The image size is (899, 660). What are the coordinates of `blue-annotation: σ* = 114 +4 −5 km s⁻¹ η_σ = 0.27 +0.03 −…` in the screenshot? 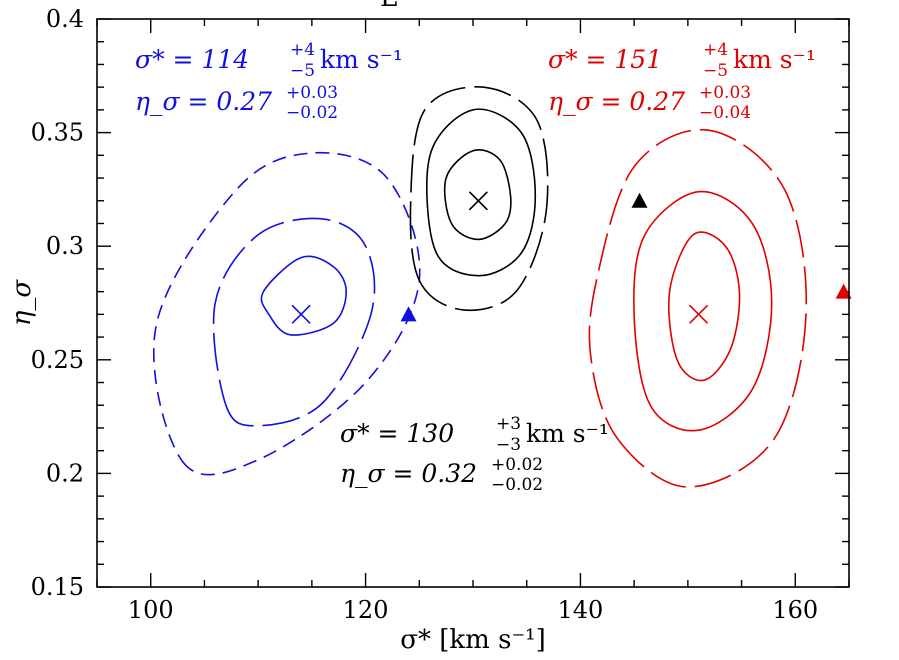 It's located at (269, 81).